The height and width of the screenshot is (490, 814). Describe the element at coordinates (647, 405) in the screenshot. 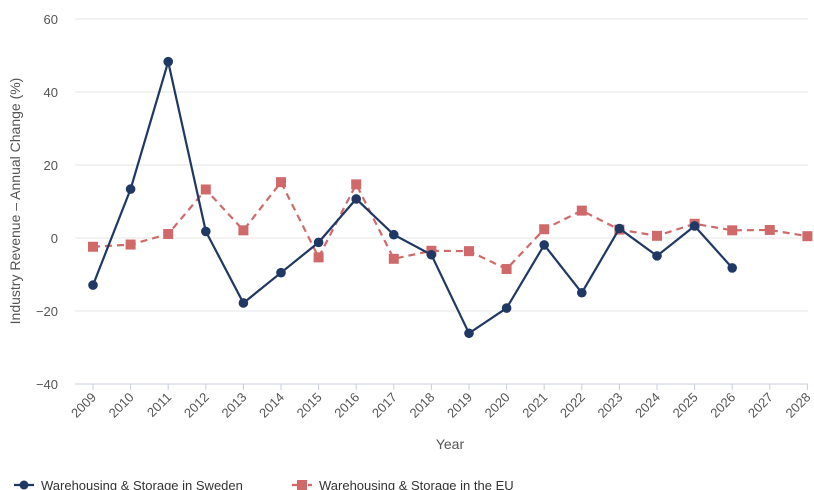

I see `x-tick-label: 2024` at that location.